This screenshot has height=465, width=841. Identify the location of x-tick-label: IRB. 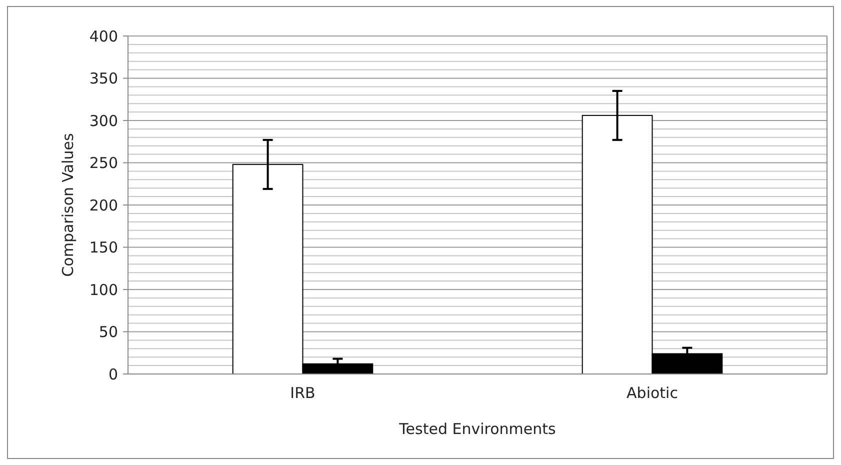
(303, 393).